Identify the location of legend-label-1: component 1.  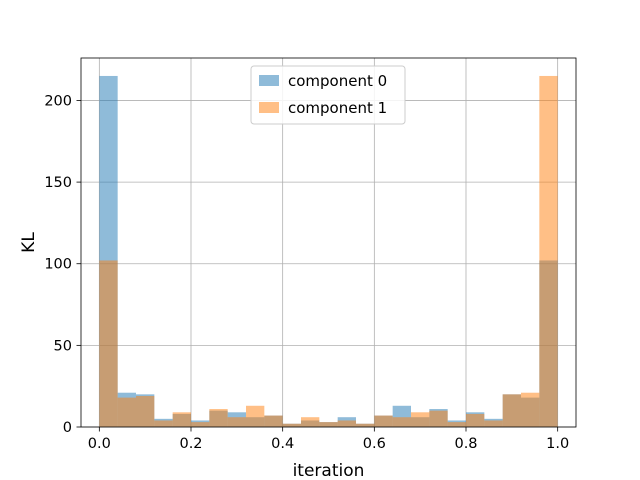
(337, 108).